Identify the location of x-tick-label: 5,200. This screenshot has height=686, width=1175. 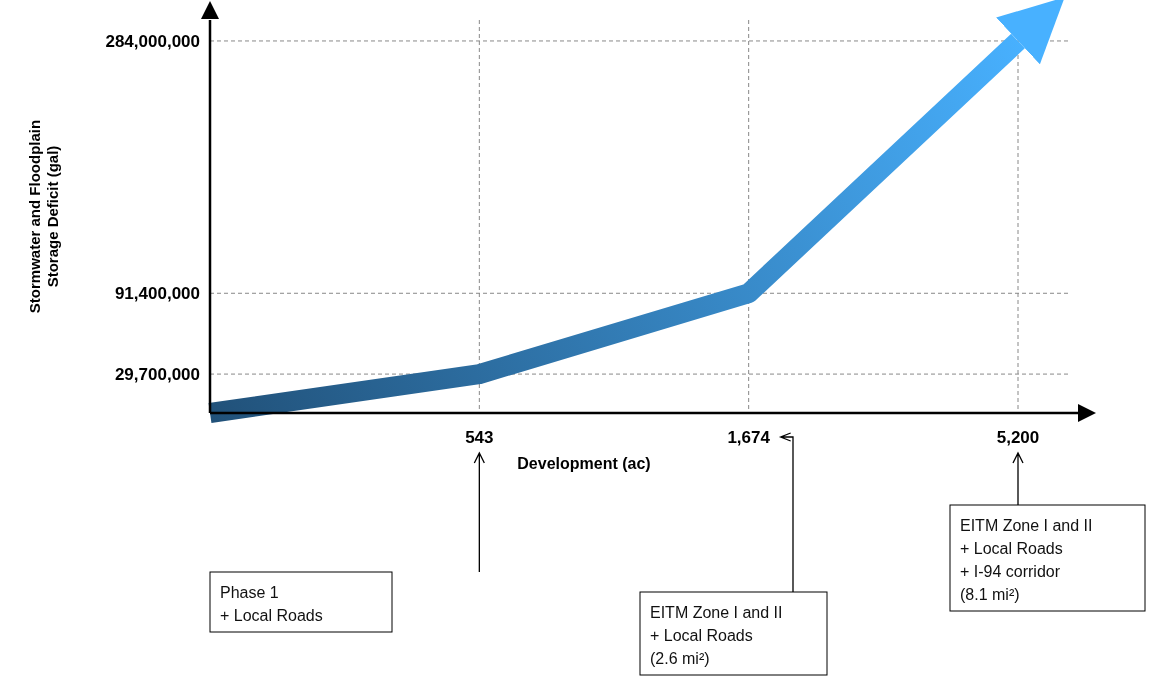
(1018, 437).